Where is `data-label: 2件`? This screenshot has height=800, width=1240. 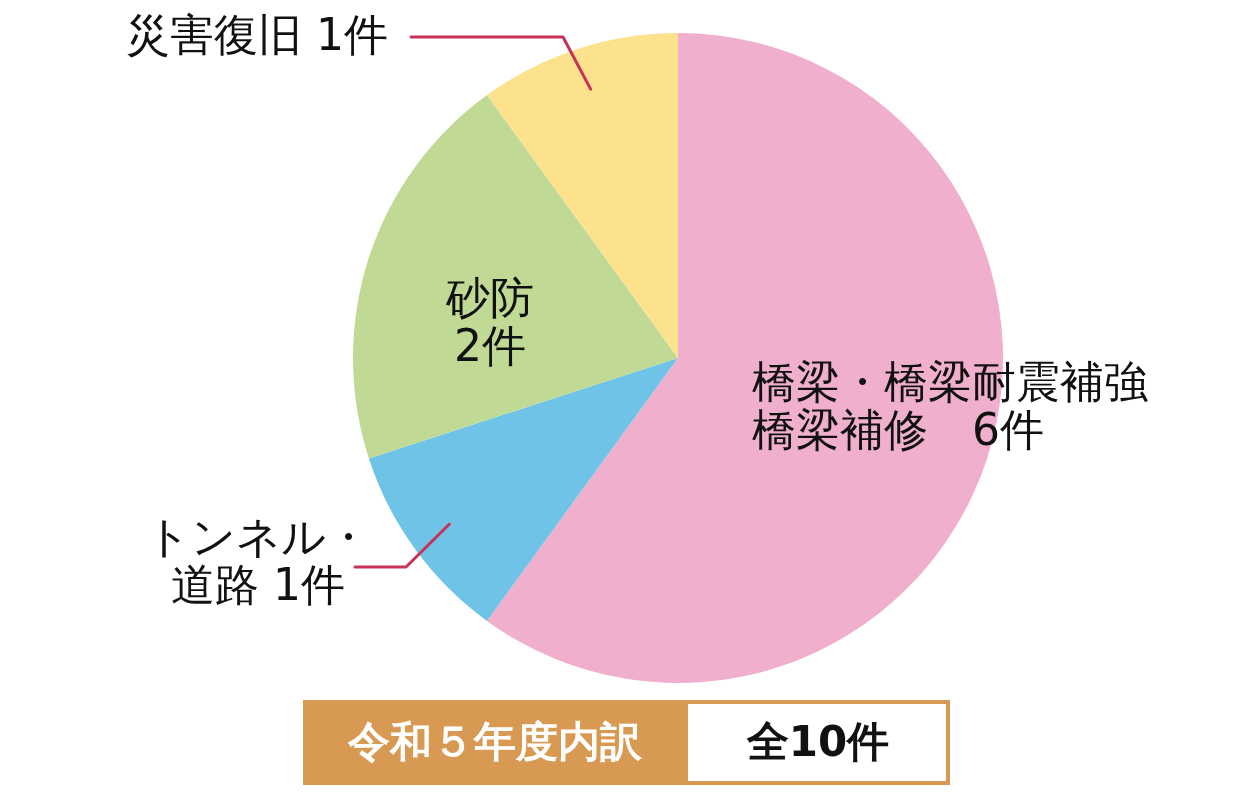 data-label: 2件 is located at coordinates (490, 345).